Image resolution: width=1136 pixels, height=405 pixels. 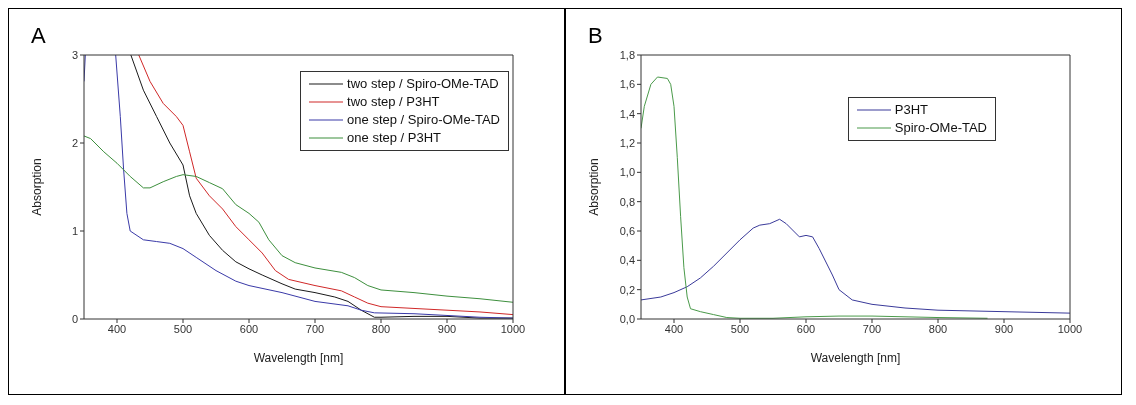 What do you see at coordinates (627, 289) in the screenshot?
I see `y-tick-label: 0,2` at bounding box center [627, 289].